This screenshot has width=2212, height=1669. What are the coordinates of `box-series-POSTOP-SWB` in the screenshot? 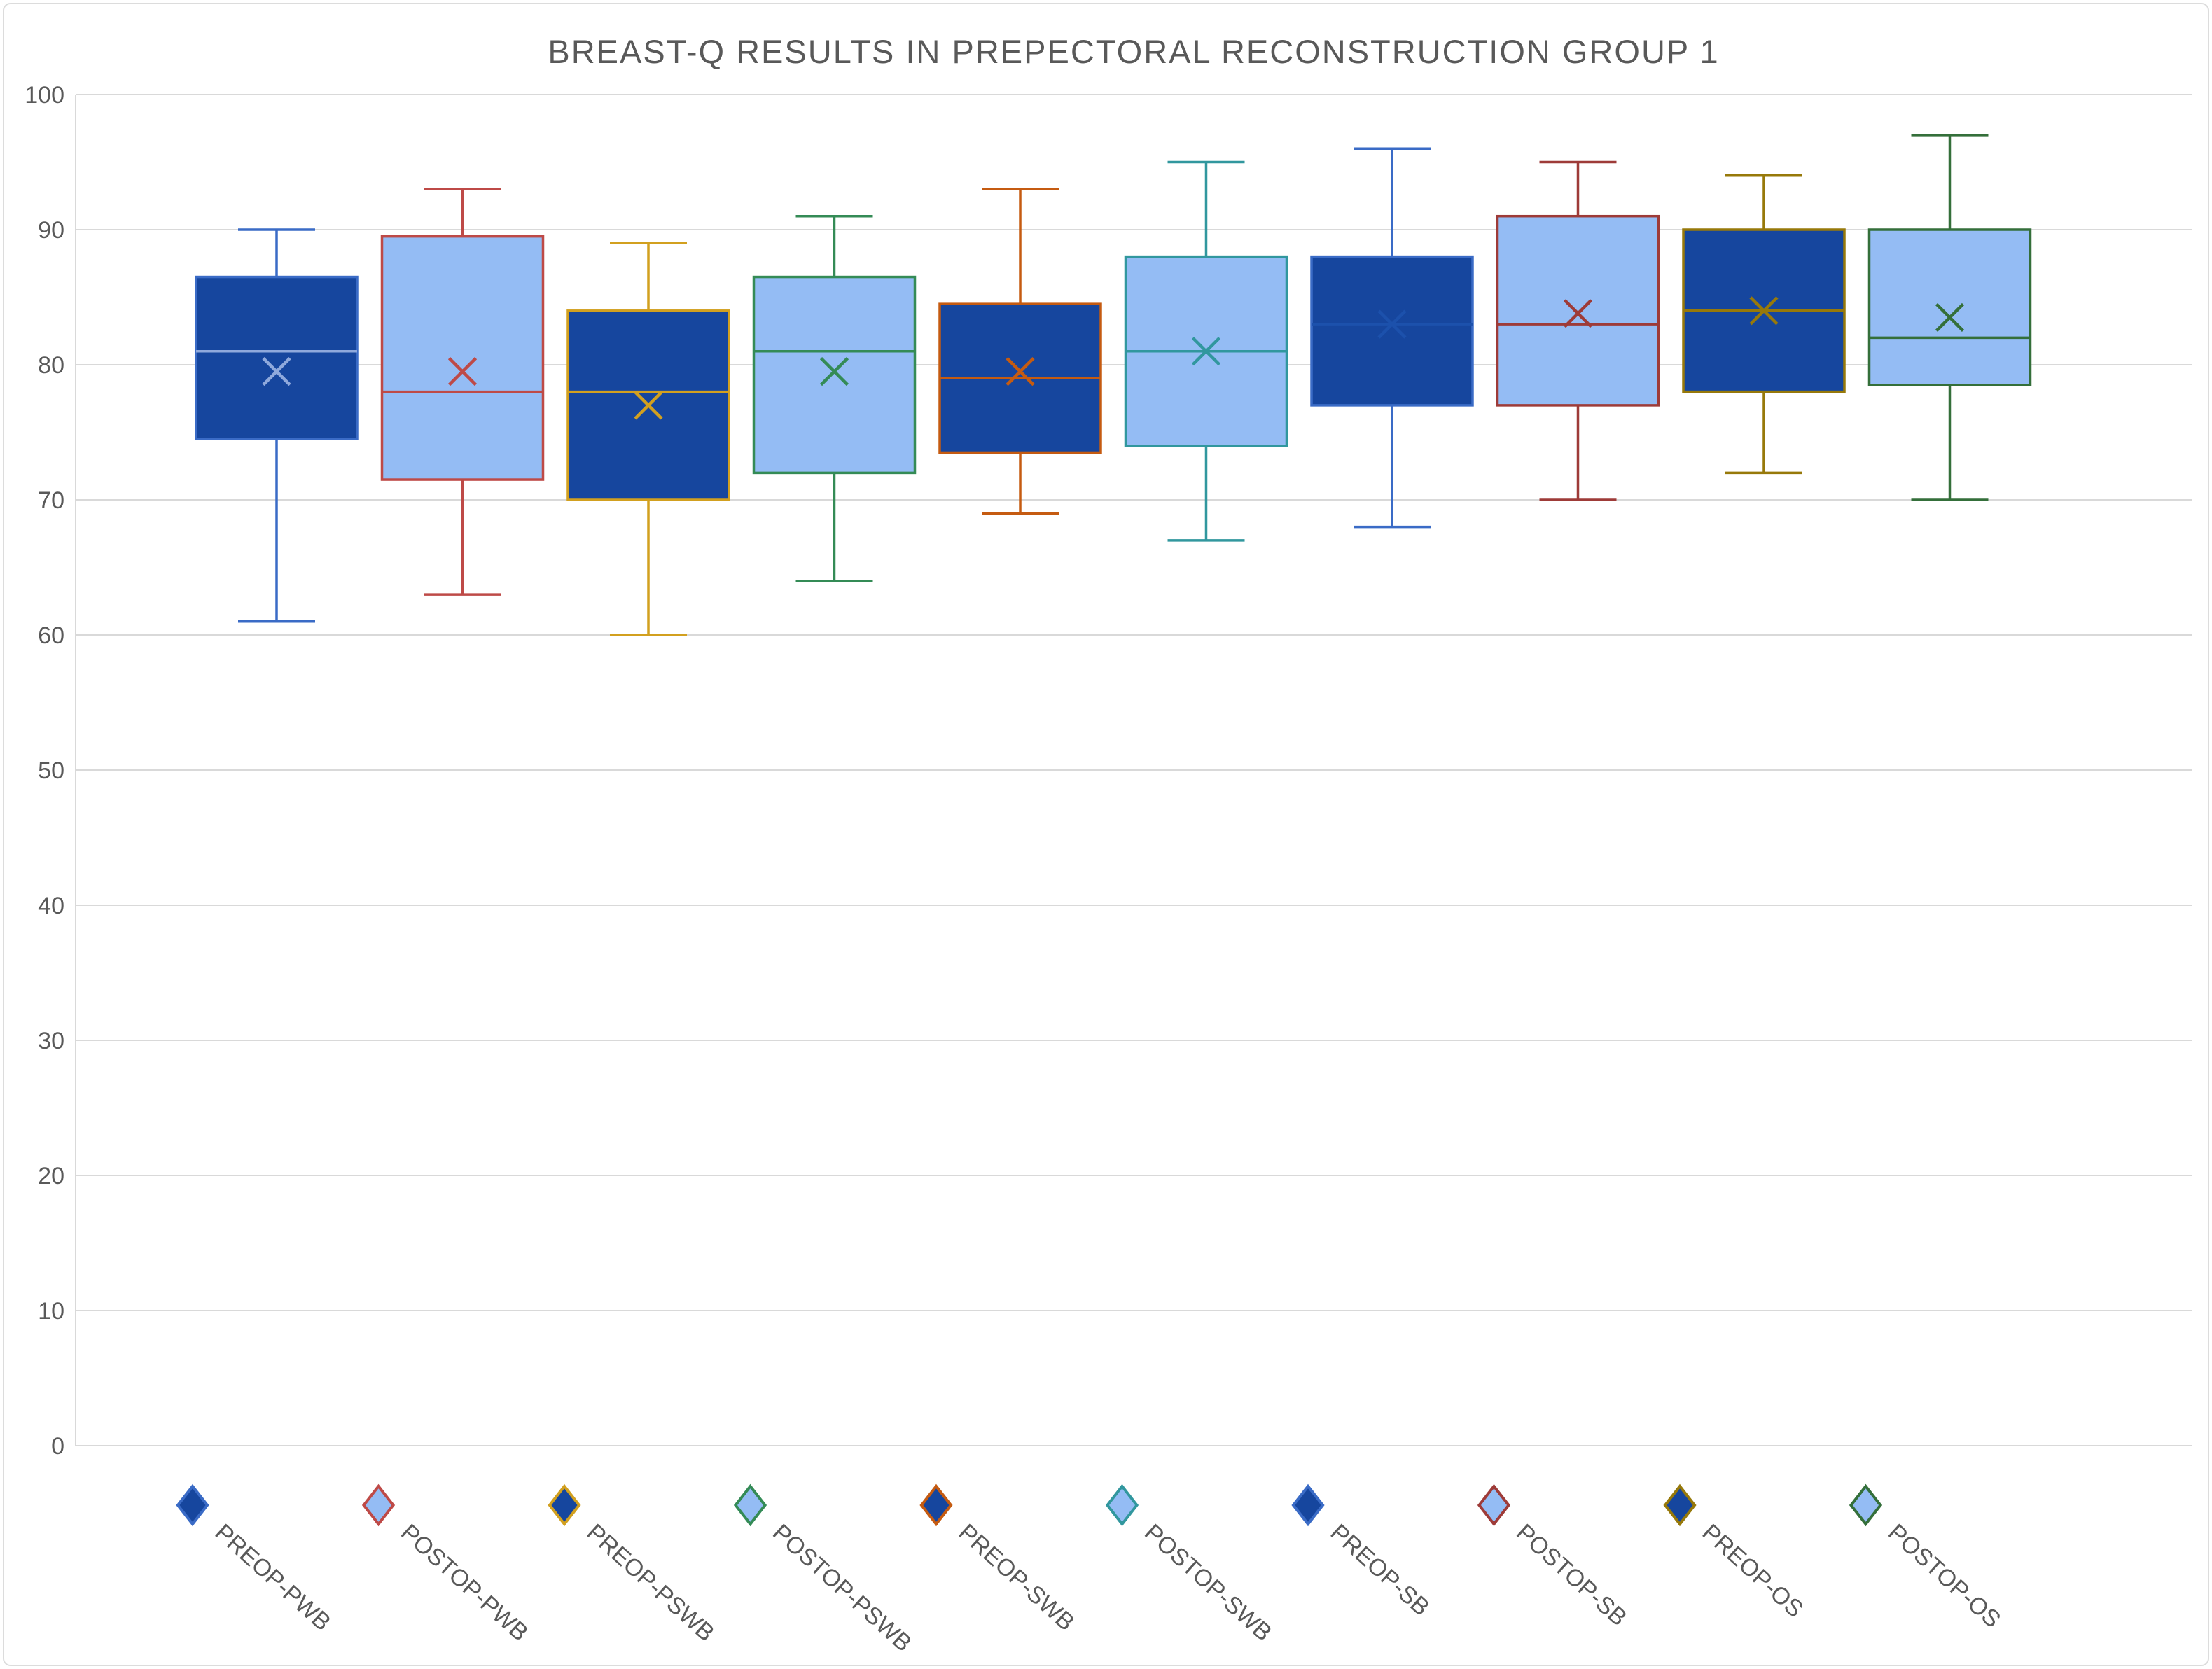 It's located at (1206, 351).